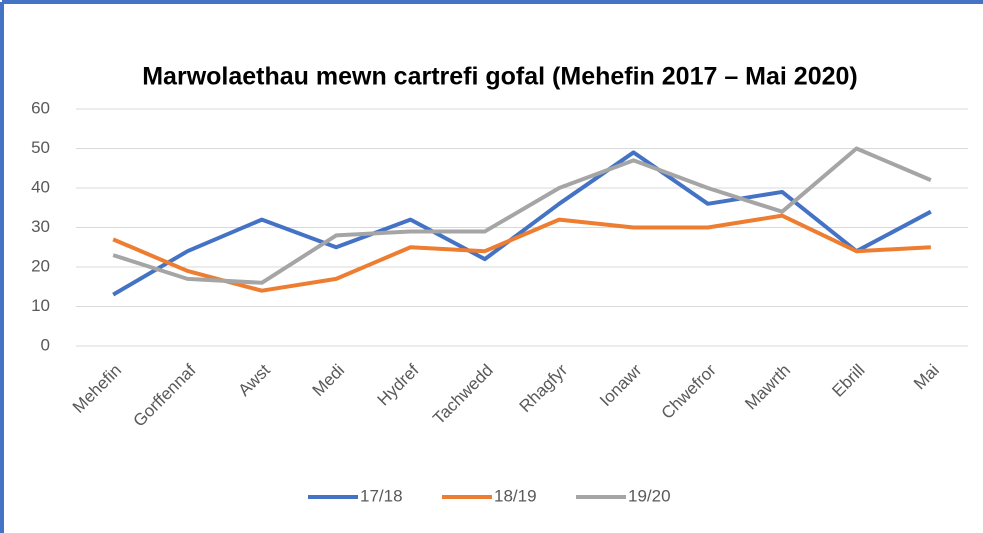 Image resolution: width=983 pixels, height=533 pixels. I want to click on legend-label: 17/18, so click(381, 495).